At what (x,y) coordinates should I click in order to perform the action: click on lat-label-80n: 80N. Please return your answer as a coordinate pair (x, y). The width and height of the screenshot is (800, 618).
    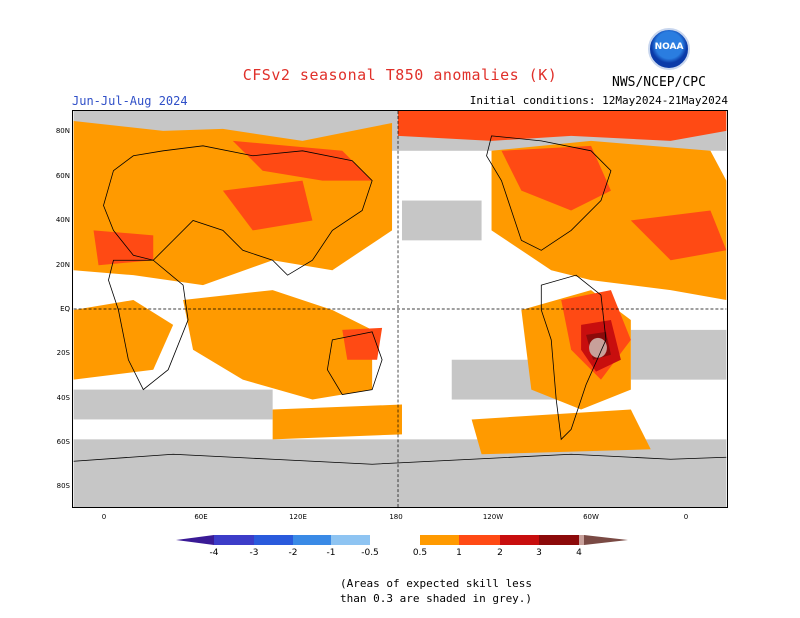
    Looking at the image, I should click on (62, 131).